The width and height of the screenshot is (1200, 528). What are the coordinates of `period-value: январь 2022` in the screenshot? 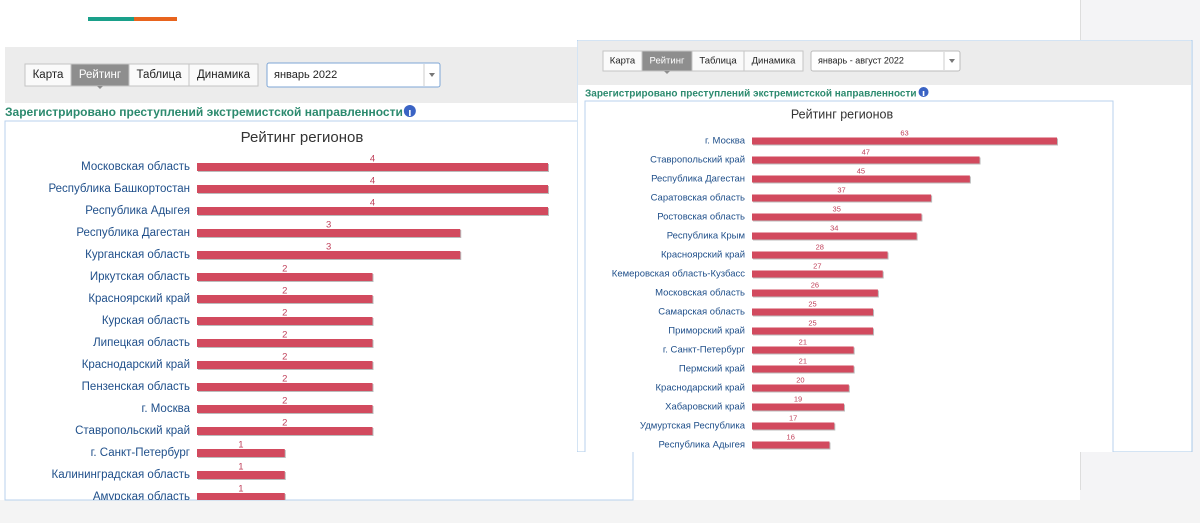 It's located at (305, 75).